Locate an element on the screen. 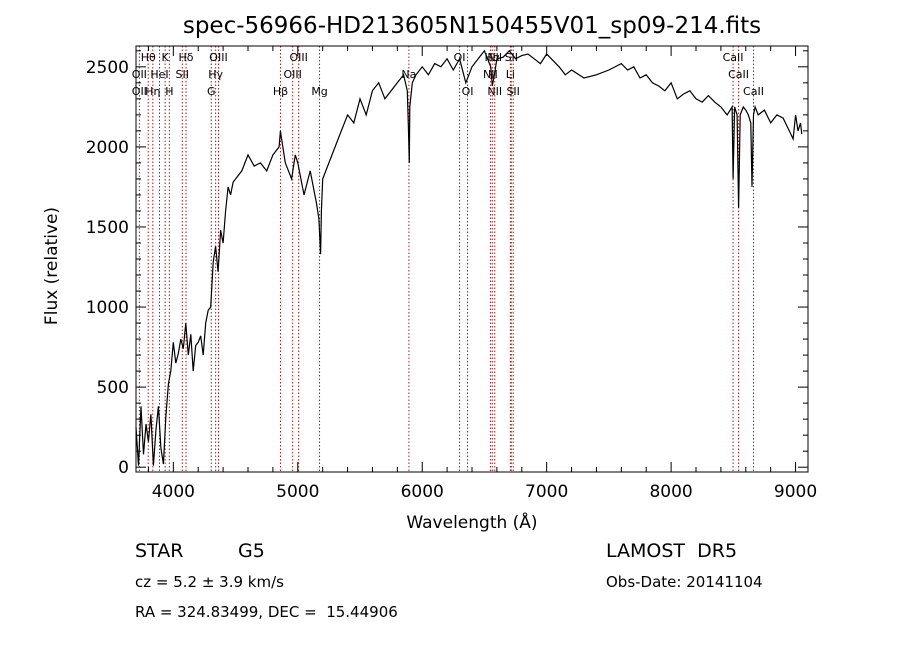 Image resolution: width=900 pixels, height=649 pixels. line-label: HeI is located at coordinates (159, 74).